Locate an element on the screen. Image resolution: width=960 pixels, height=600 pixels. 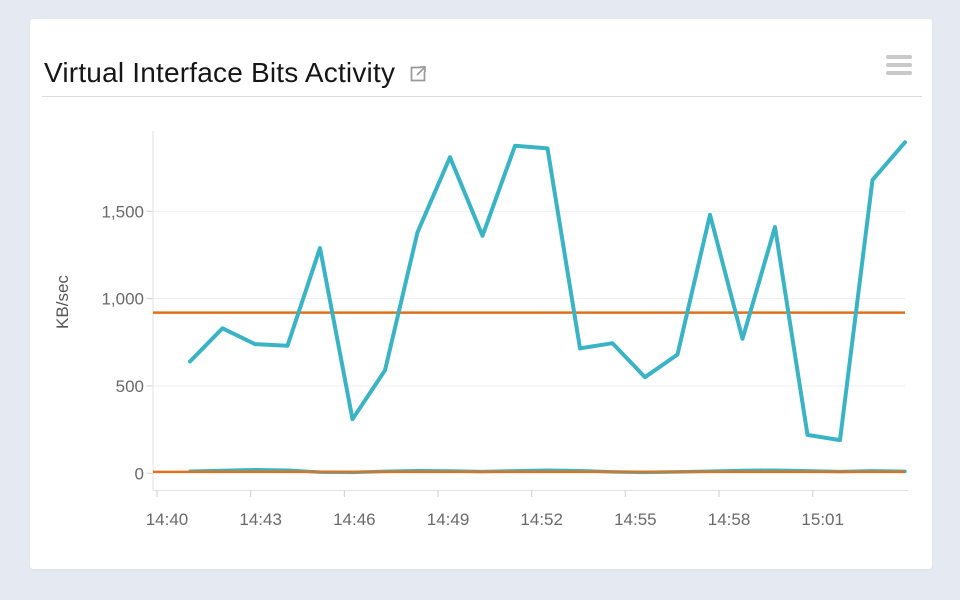
x-tick-label: 15:01 is located at coordinates (822, 519).